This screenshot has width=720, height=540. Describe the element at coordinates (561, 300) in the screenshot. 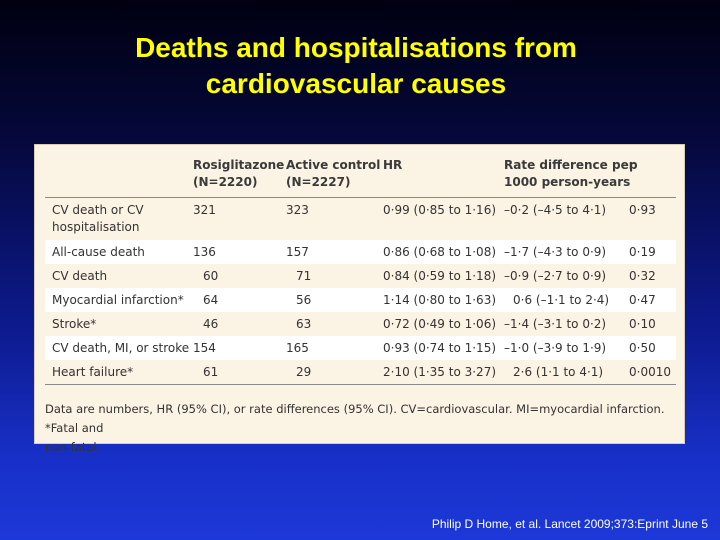

I see `cell-rate-difference: 0·6 (–1·1 to 2·4)` at that location.